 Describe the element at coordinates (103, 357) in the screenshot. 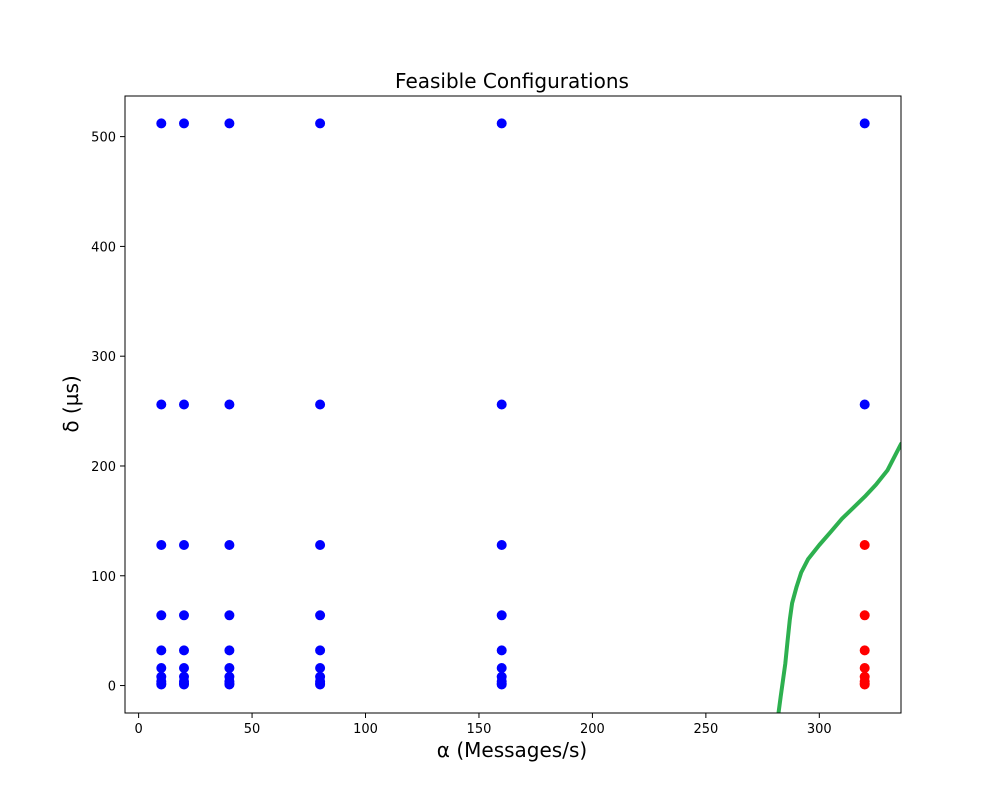

I see `y-tick-label-3: 300` at that location.